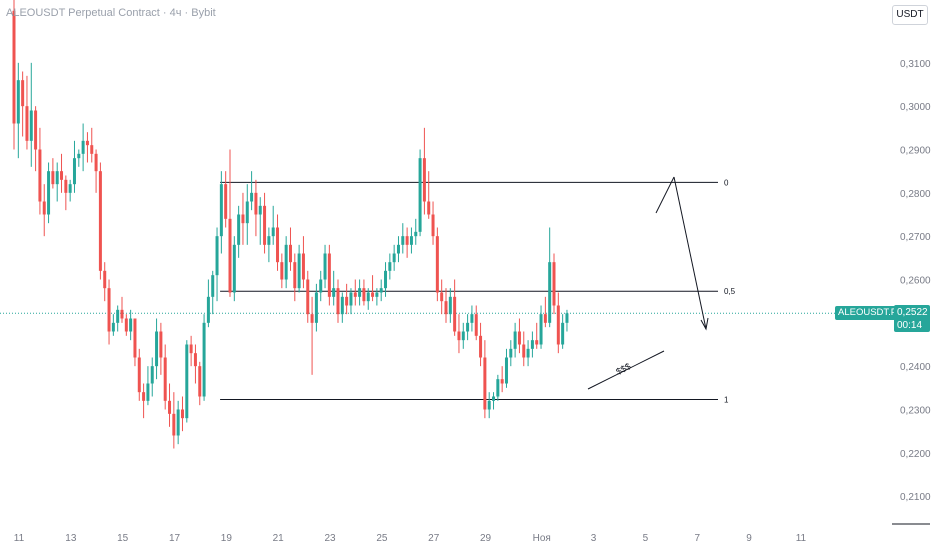  I want to click on liquidity-trendline, so click(626, 370).